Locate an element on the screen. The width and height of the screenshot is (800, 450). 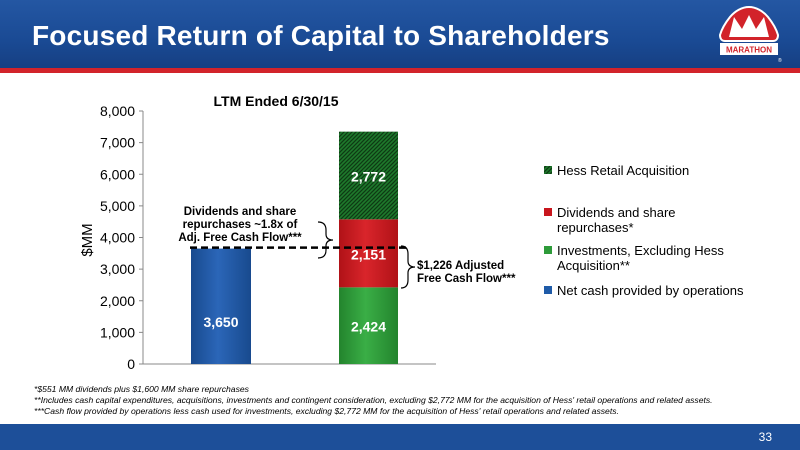
legend-label: Net cash provided by operations is located at coordinates (650, 290).